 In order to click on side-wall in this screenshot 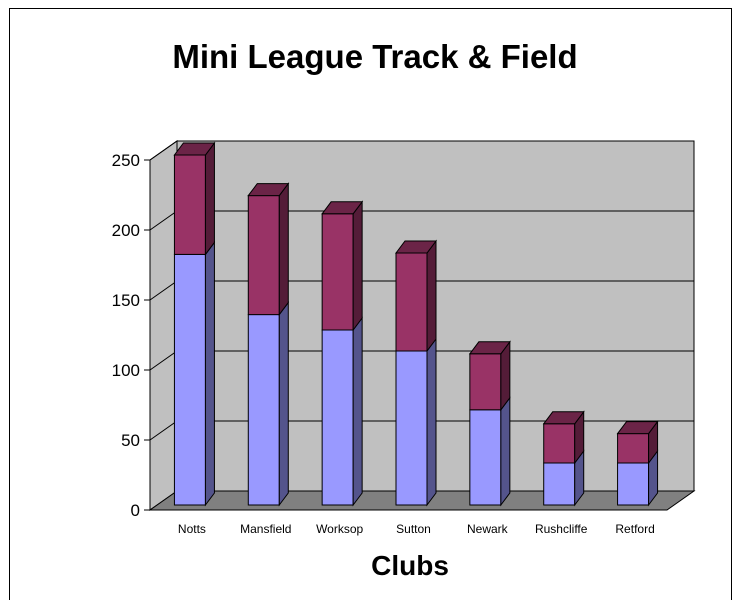, I will do `click(163, 325)`.